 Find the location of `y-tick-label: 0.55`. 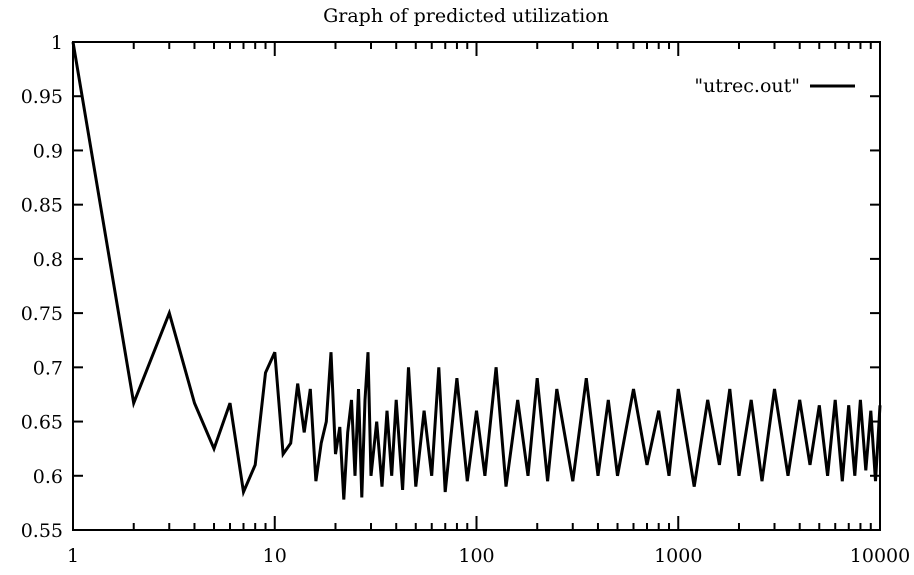

y-tick-label: 0.55 is located at coordinates (42, 531).